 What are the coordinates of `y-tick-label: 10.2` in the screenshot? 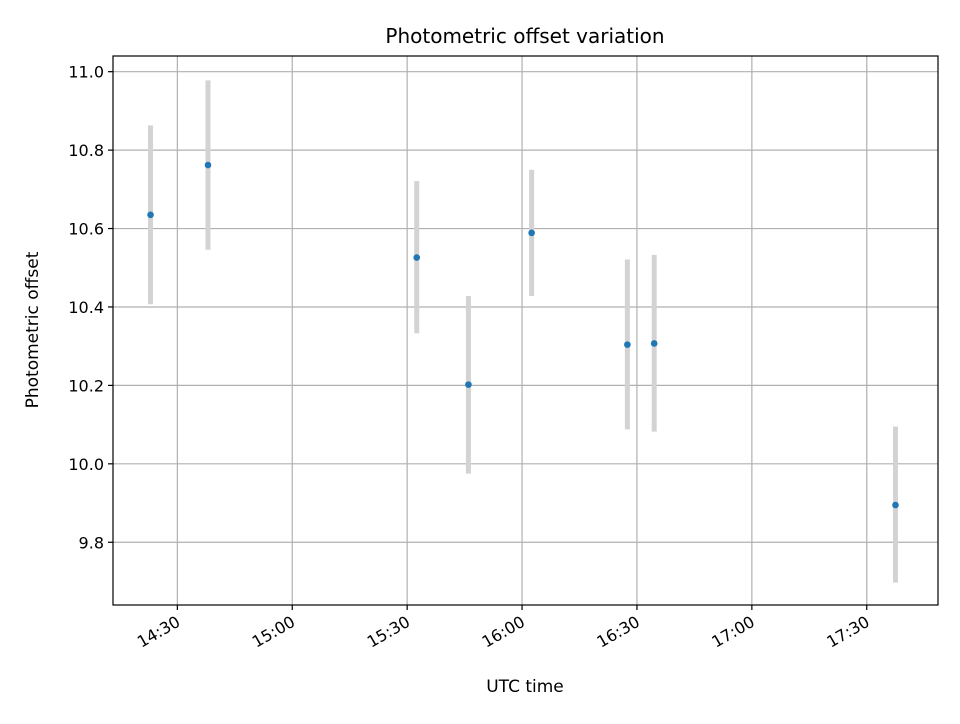 It's located at (86, 385).